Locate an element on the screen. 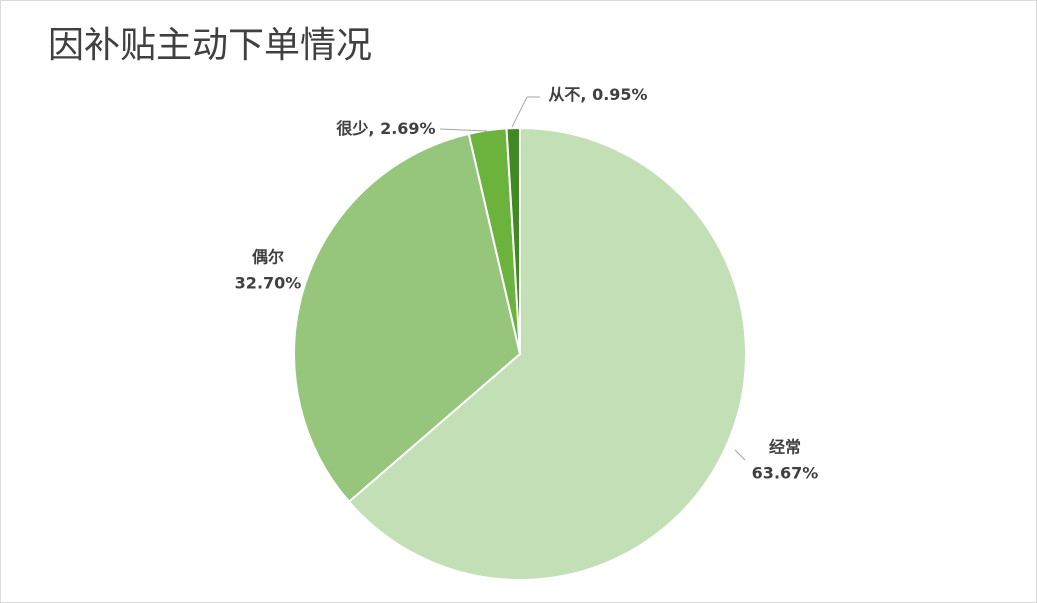 The height and width of the screenshot is (603, 1037). data-label-value: 32.70% is located at coordinates (268, 283).